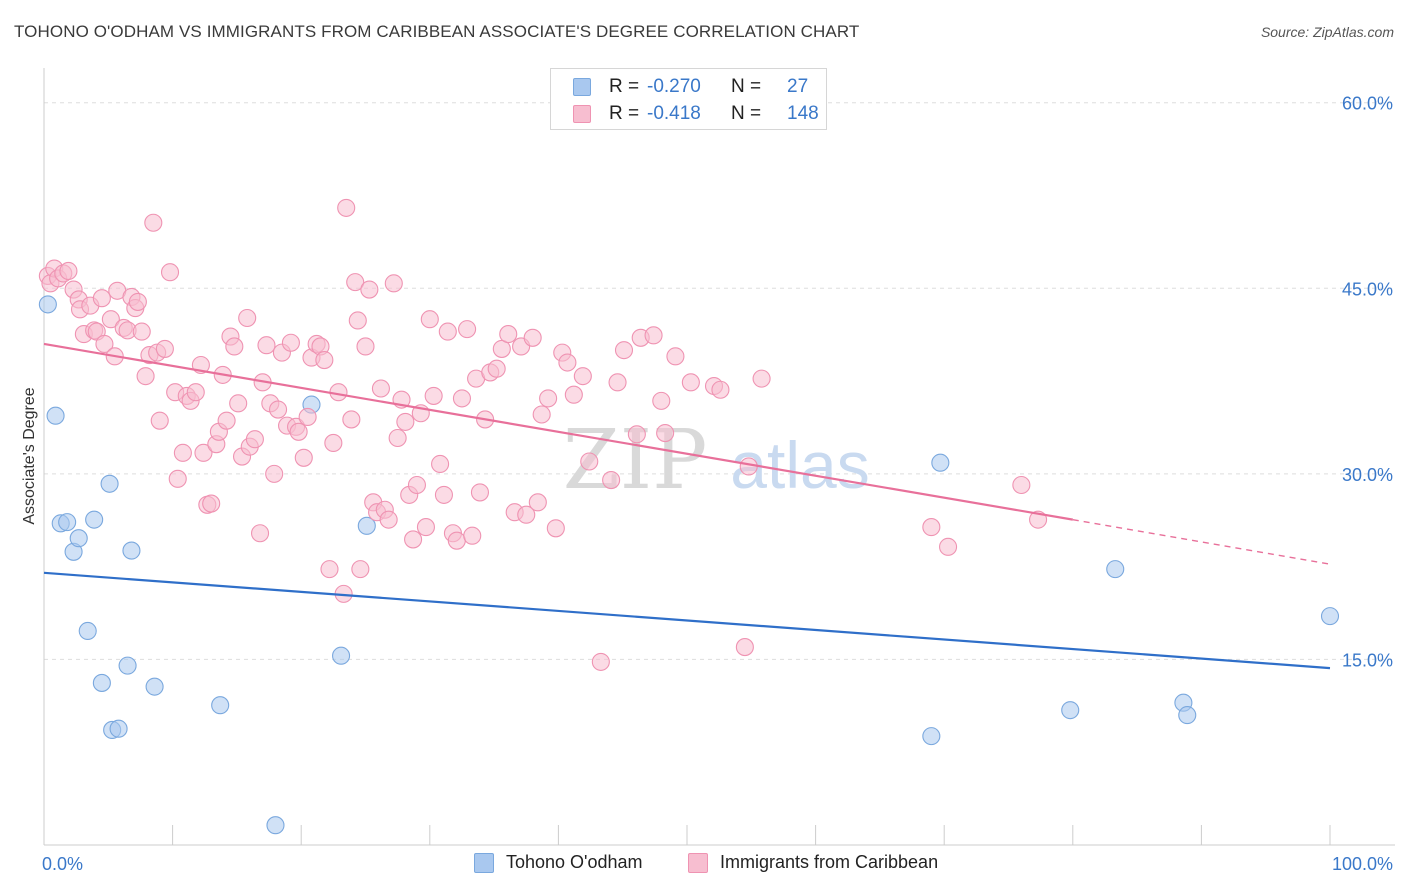  What do you see at coordinates (1367, 660) in the screenshot?
I see `y-tick-label: 15.0%` at bounding box center [1367, 660].